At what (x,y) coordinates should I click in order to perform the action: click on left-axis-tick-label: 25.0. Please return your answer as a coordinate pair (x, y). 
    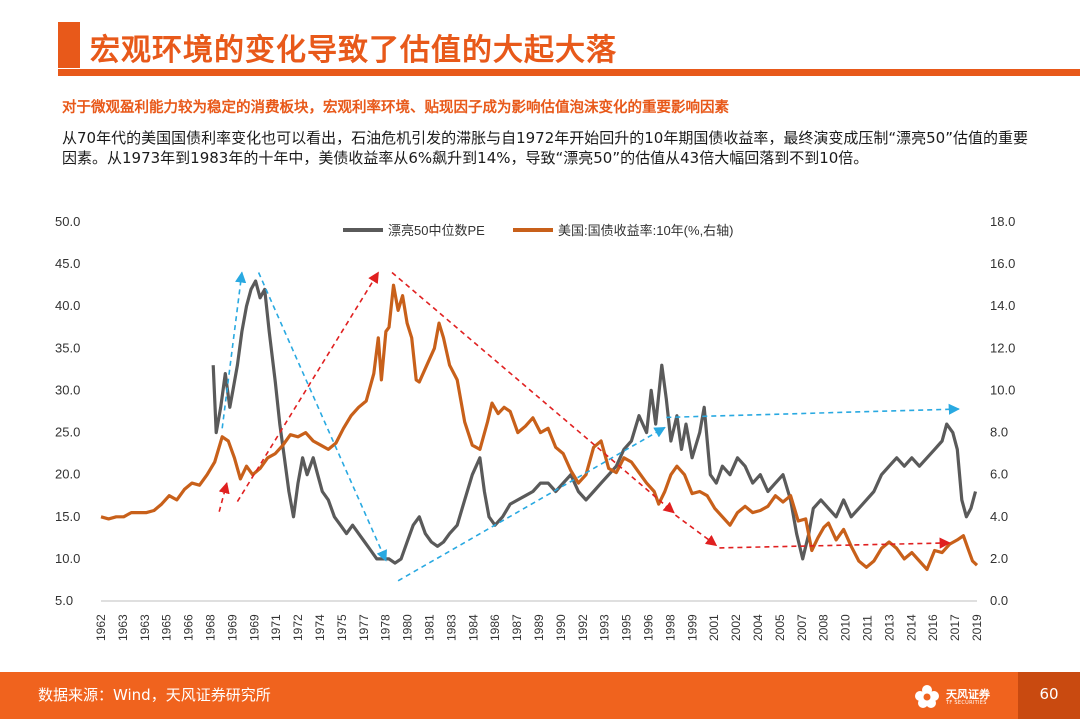
    Looking at the image, I should click on (67, 432).